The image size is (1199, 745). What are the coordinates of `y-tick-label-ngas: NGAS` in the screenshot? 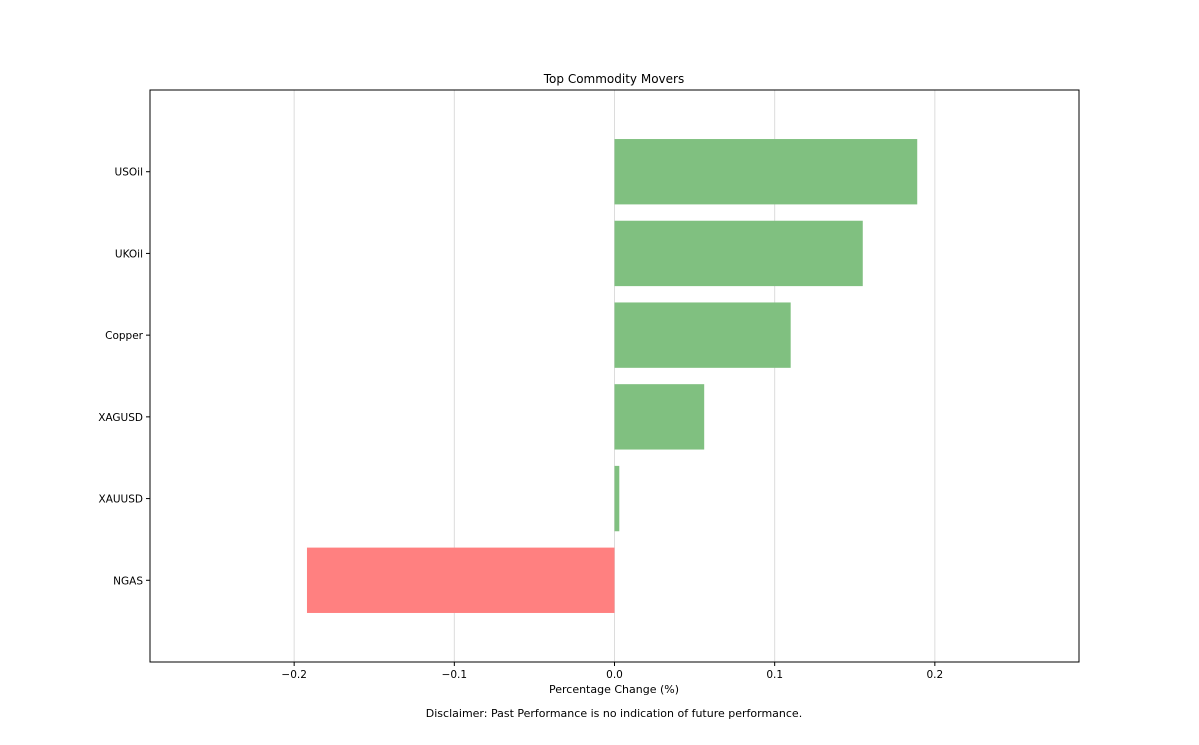 It's located at (128, 581).